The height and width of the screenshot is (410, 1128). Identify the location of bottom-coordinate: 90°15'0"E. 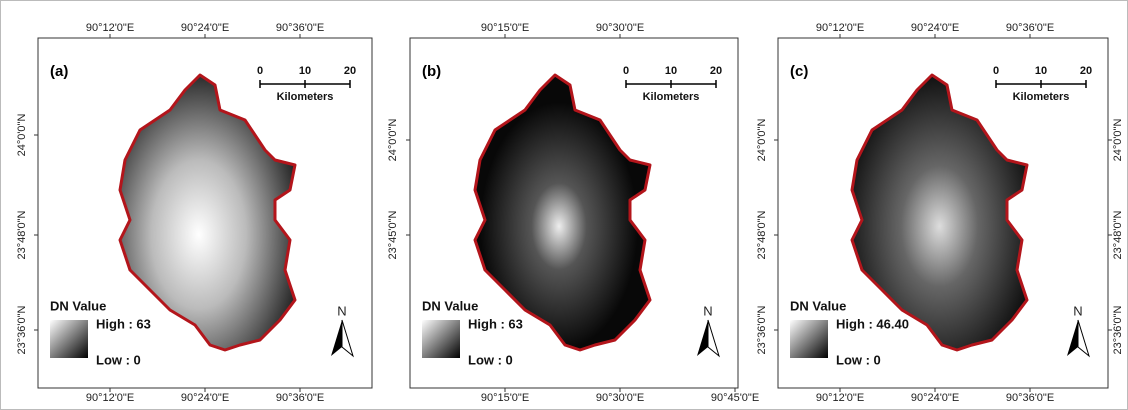
(505, 398).